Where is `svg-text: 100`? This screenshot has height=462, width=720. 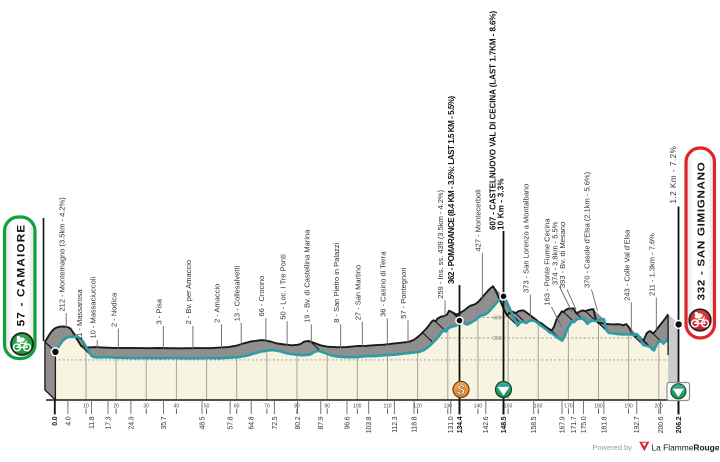
svg-text: 100 is located at coordinates (357, 406).